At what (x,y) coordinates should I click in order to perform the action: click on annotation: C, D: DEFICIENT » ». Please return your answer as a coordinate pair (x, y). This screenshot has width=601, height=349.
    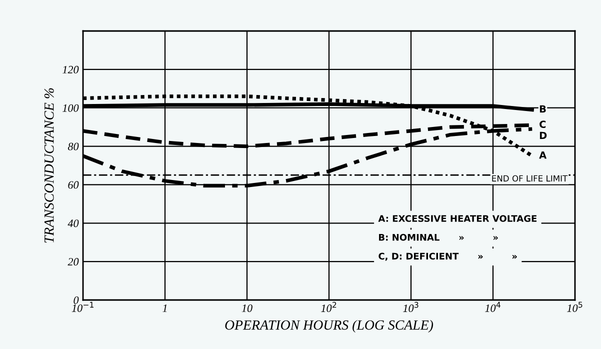
    Looking at the image, I should click on (447, 256).